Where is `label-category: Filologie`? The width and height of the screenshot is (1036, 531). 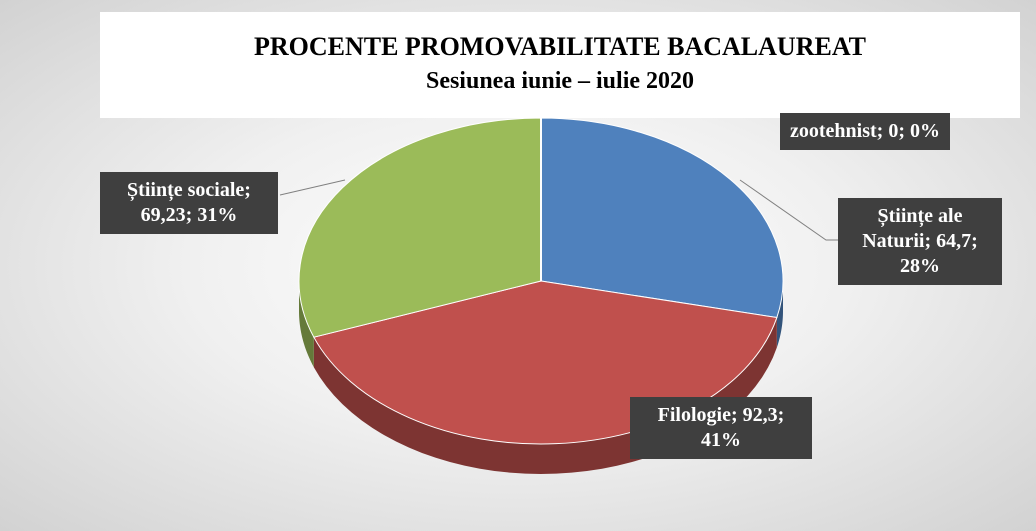 label-category: Filologie is located at coordinates (694, 415).